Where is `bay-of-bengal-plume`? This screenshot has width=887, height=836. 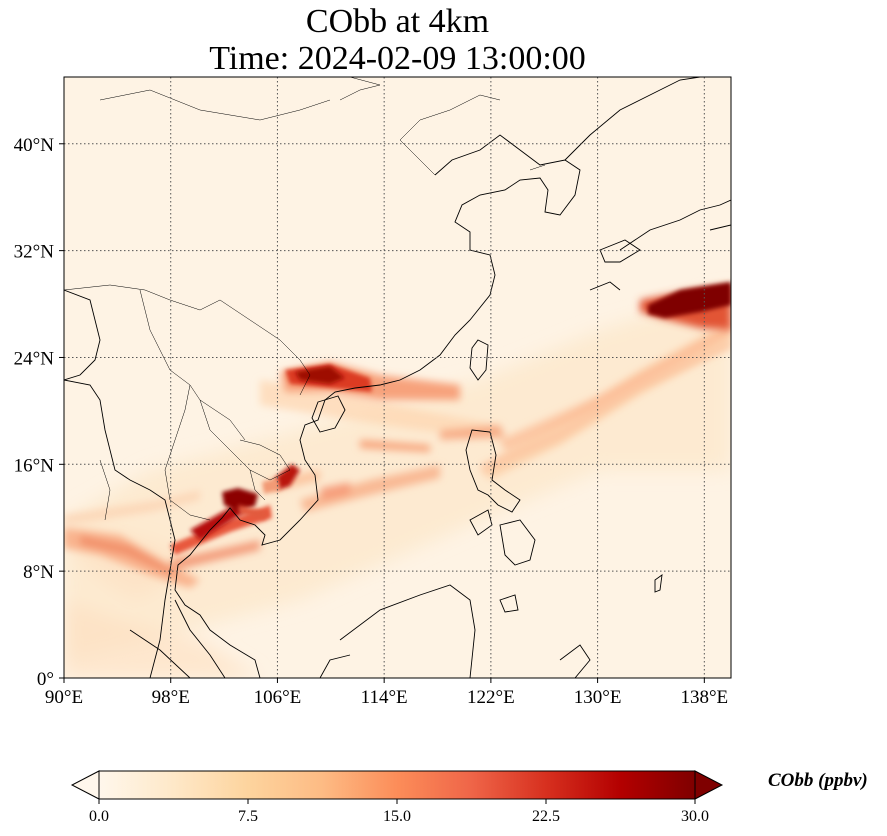 bay-of-bengal-plume is located at coordinates (162, 539).